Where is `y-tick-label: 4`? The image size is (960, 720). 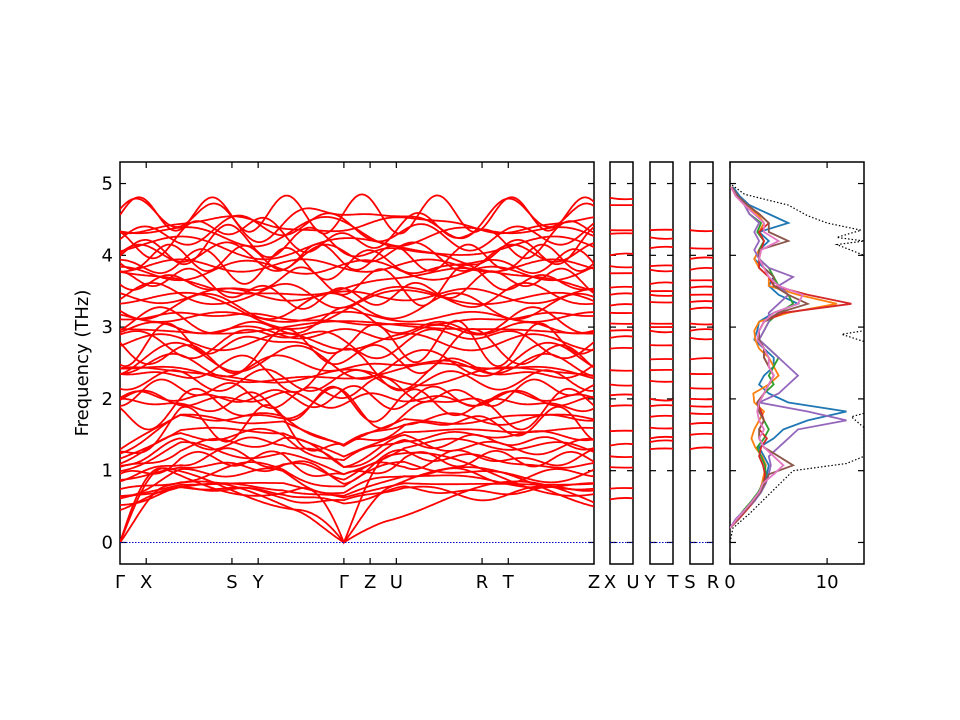
y-tick-label: 4 is located at coordinates (107, 255).